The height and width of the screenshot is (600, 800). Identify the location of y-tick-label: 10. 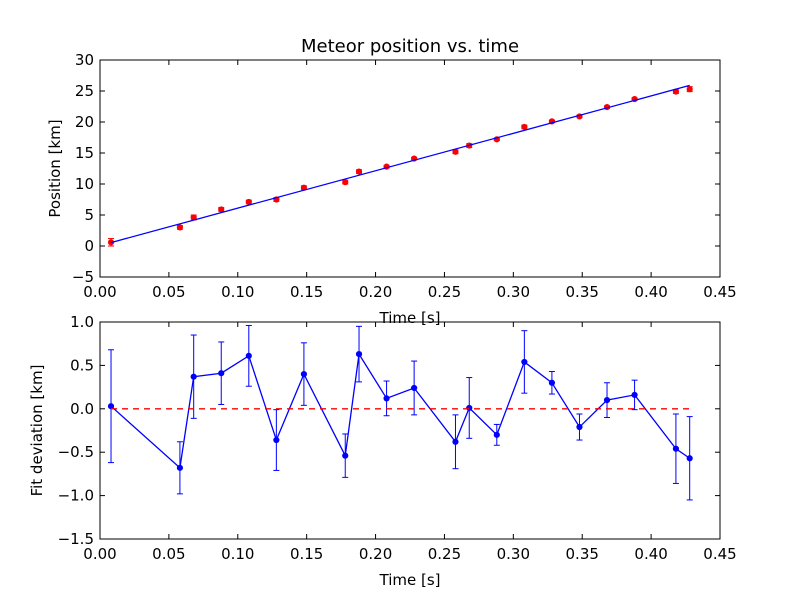
(84, 184).